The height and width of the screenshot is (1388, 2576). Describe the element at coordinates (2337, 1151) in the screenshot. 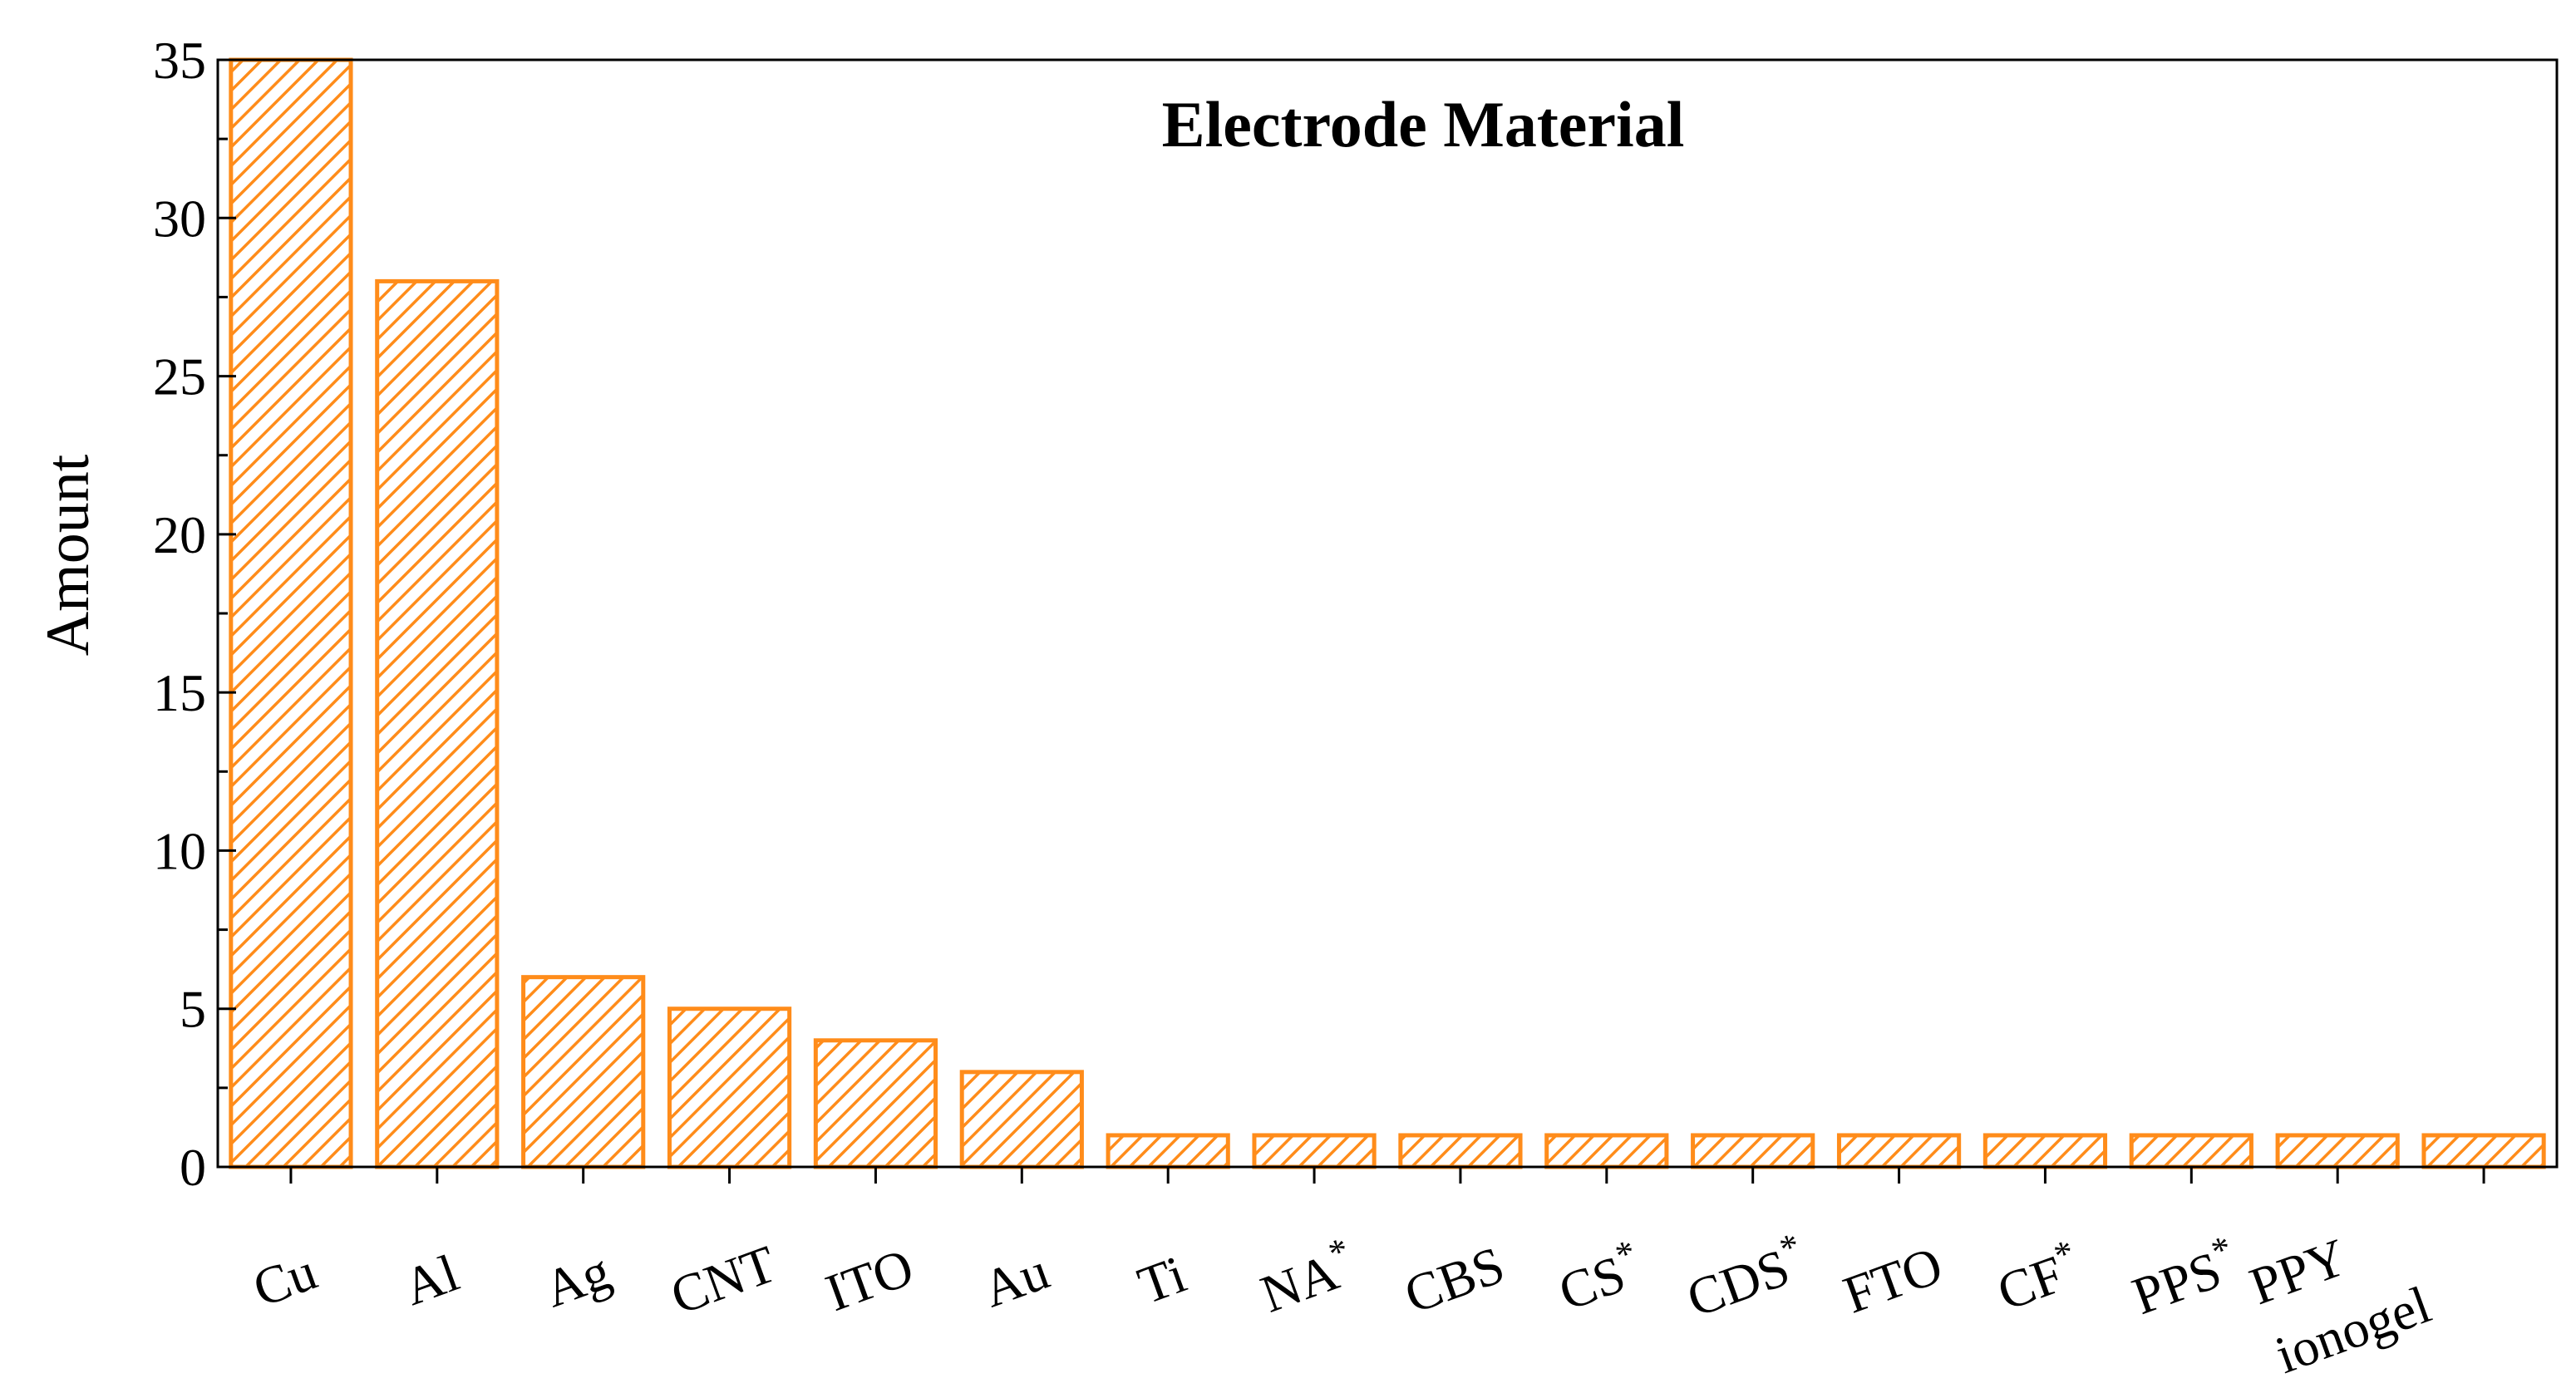

I see `bar-ppy` at that location.